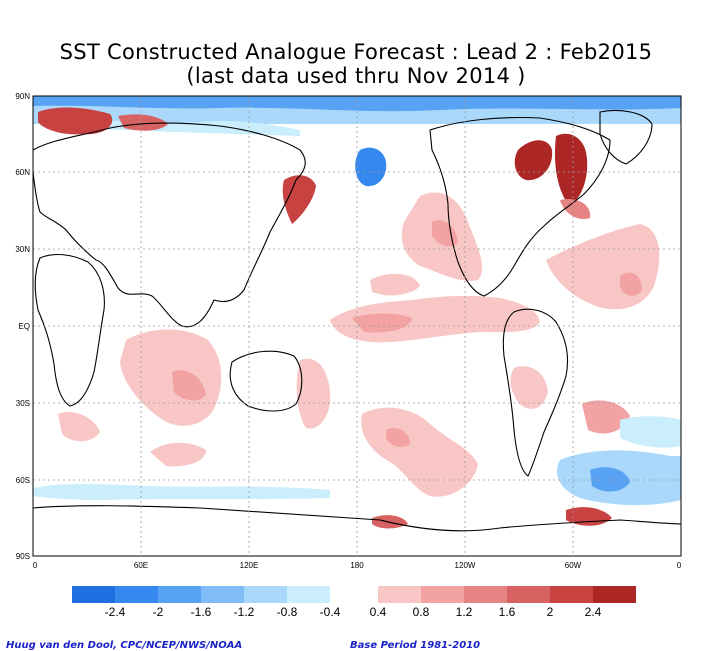 Image resolution: width=712 pixels, height=651 pixels. What do you see at coordinates (22, 172) in the screenshot?
I see `lat-label: 60N` at bounding box center [22, 172].